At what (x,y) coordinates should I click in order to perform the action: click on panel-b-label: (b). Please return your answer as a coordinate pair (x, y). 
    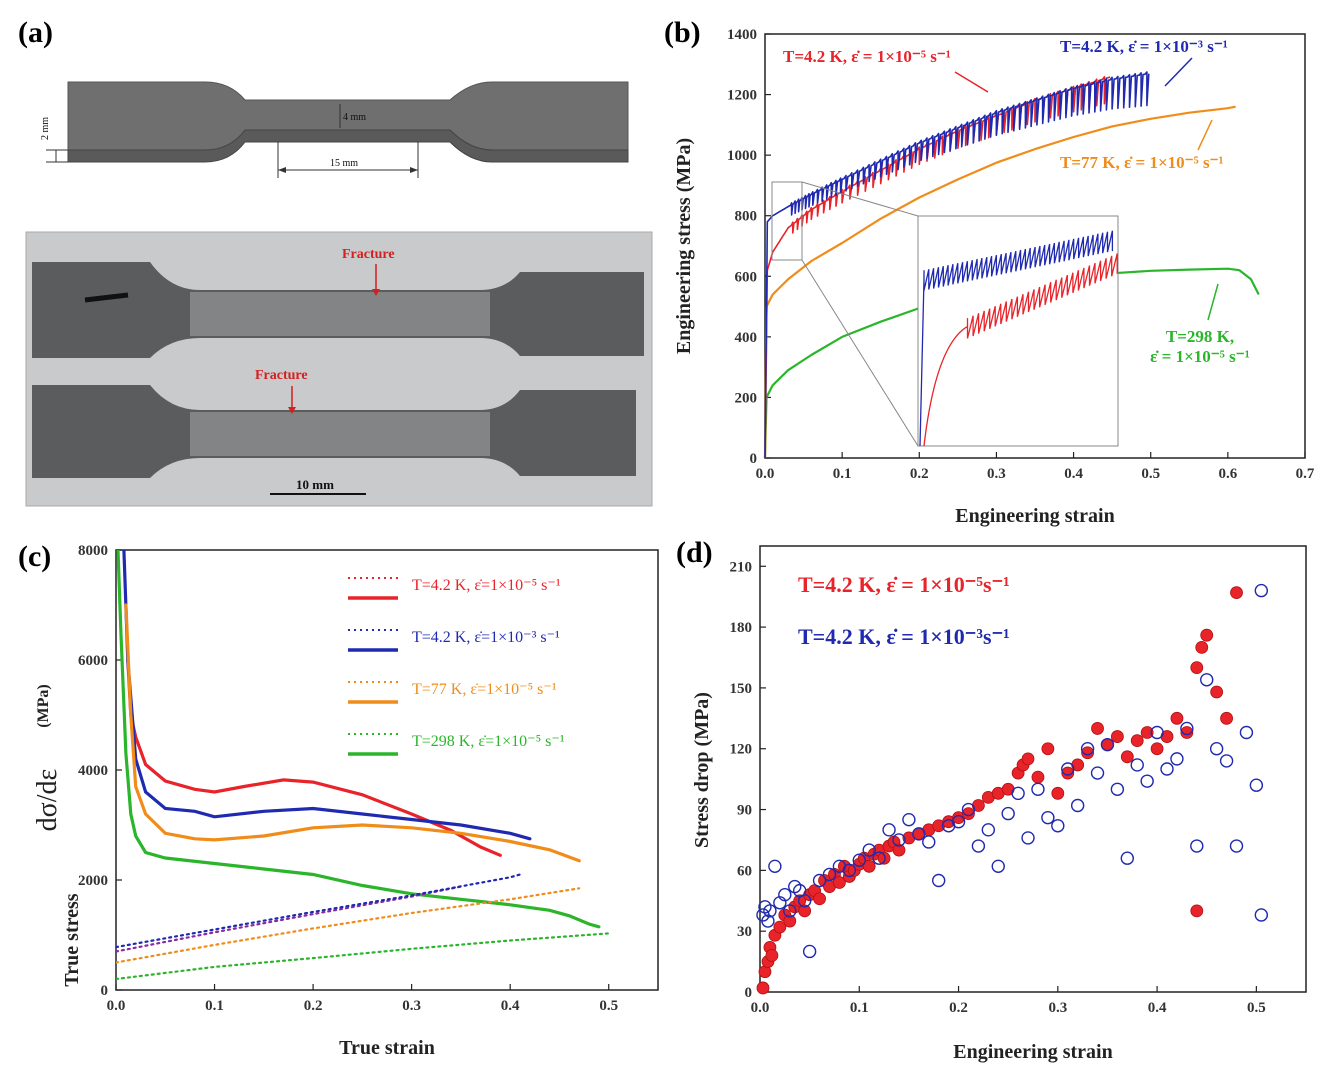
    Looking at the image, I should click on (682, 32).